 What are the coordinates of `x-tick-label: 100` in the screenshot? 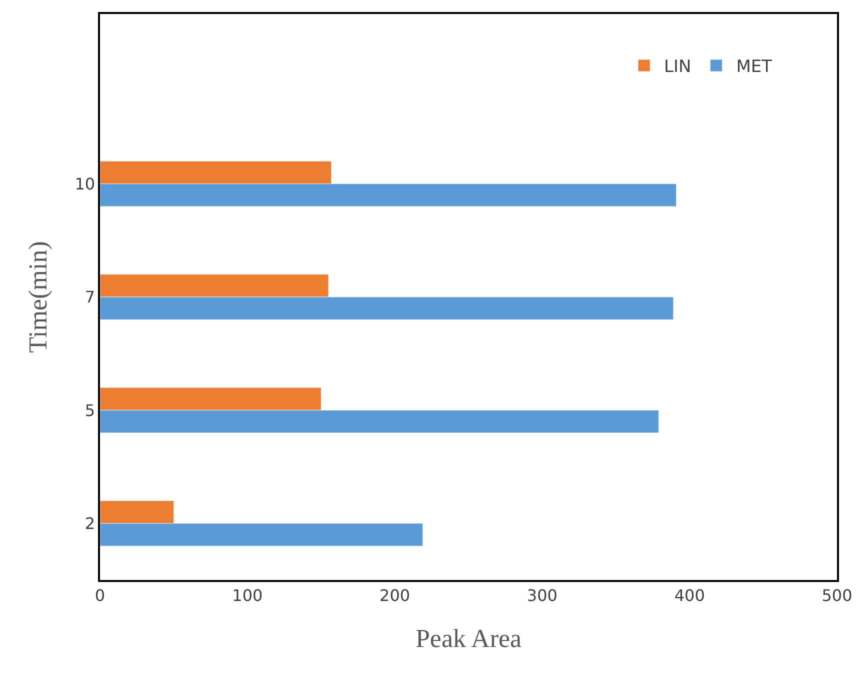 It's located at (247, 595).